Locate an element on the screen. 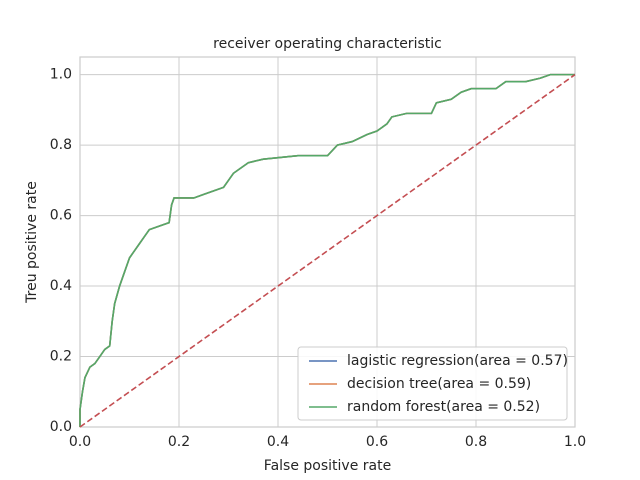  x-tick-label: 0.4 is located at coordinates (278, 442).